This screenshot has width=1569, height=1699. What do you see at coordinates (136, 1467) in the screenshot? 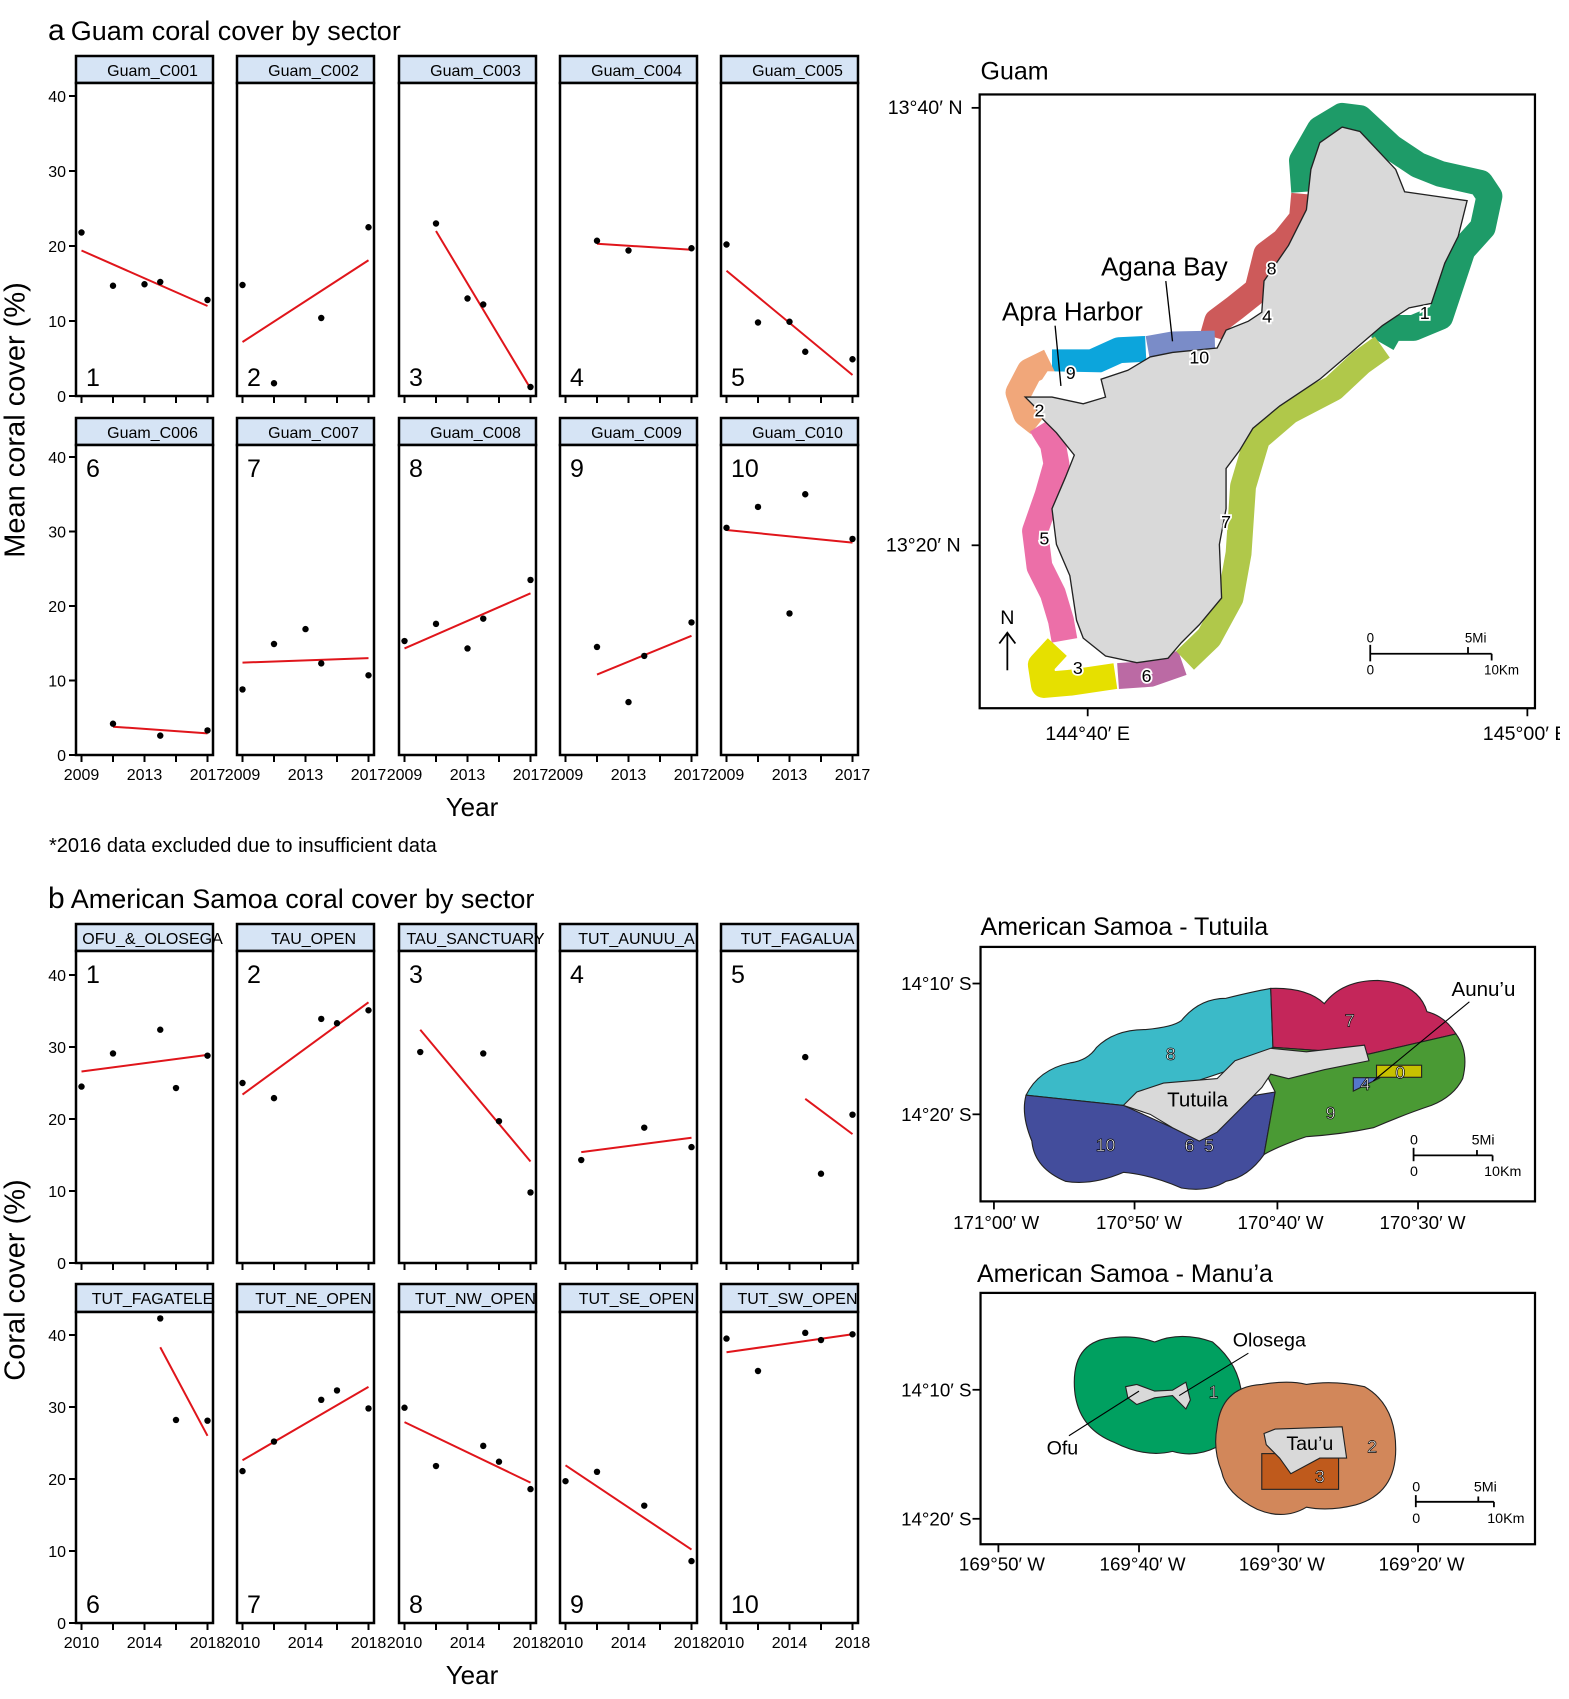
I see `facet-panel: TUT_FAGATELE 2010 2014 2018 0 10 20 30 40 6` at bounding box center [136, 1467].